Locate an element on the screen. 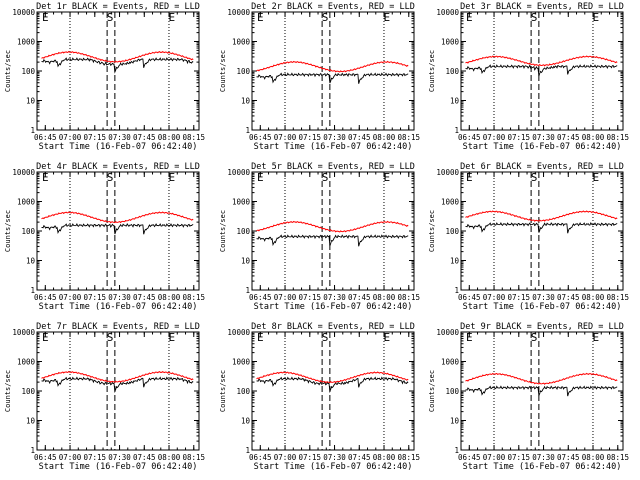 The image size is (640, 480). panel-title: Det 4r BLACK = Events, RED = LLD is located at coordinates (118, 167).